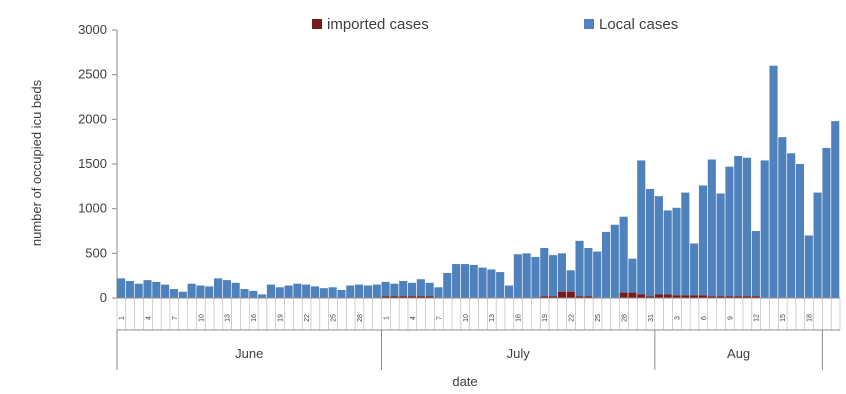  What do you see at coordinates (519, 353) in the screenshot?
I see `x-month-label: July` at bounding box center [519, 353].